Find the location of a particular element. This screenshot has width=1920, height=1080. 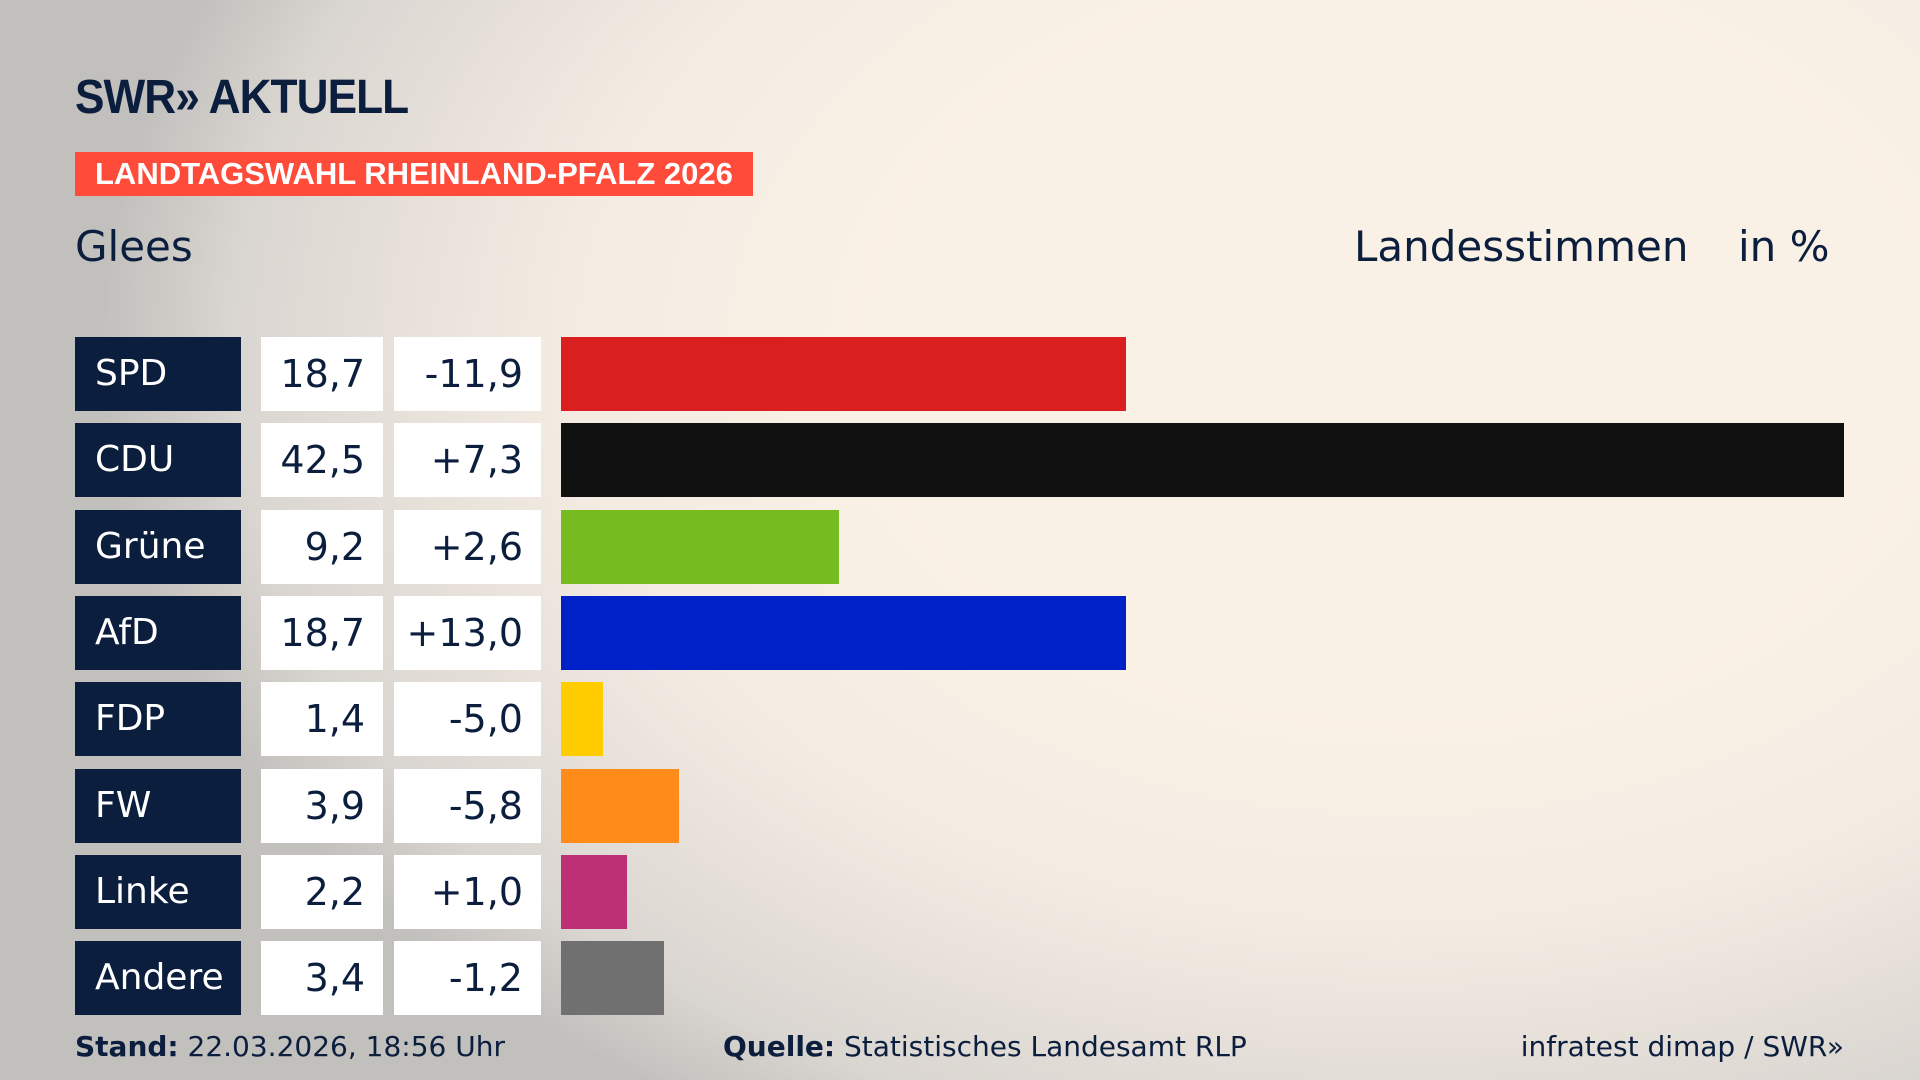

measure-label: Landesstimmen is located at coordinates (1521, 246).